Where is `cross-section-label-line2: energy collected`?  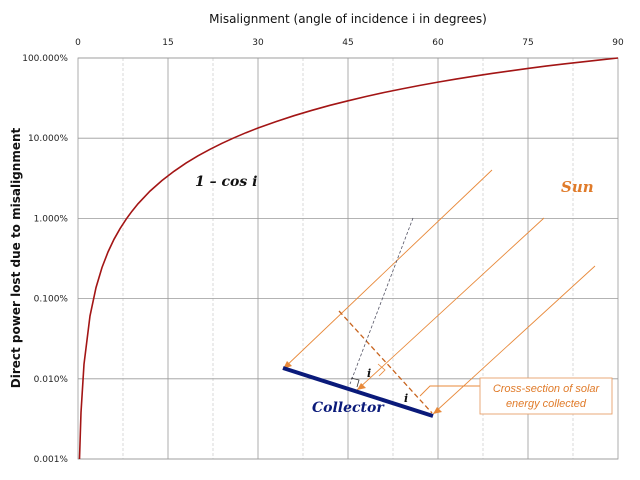
cross-section-label-line2: energy collected is located at coordinates (546, 404).